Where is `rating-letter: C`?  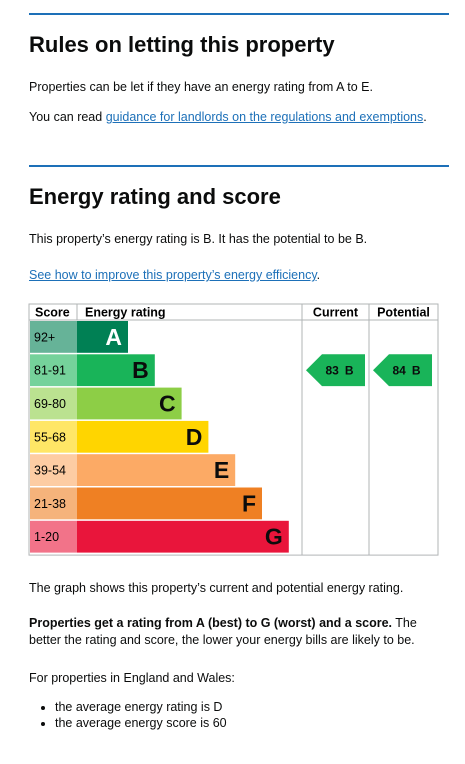 rating-letter: C is located at coordinates (167, 404).